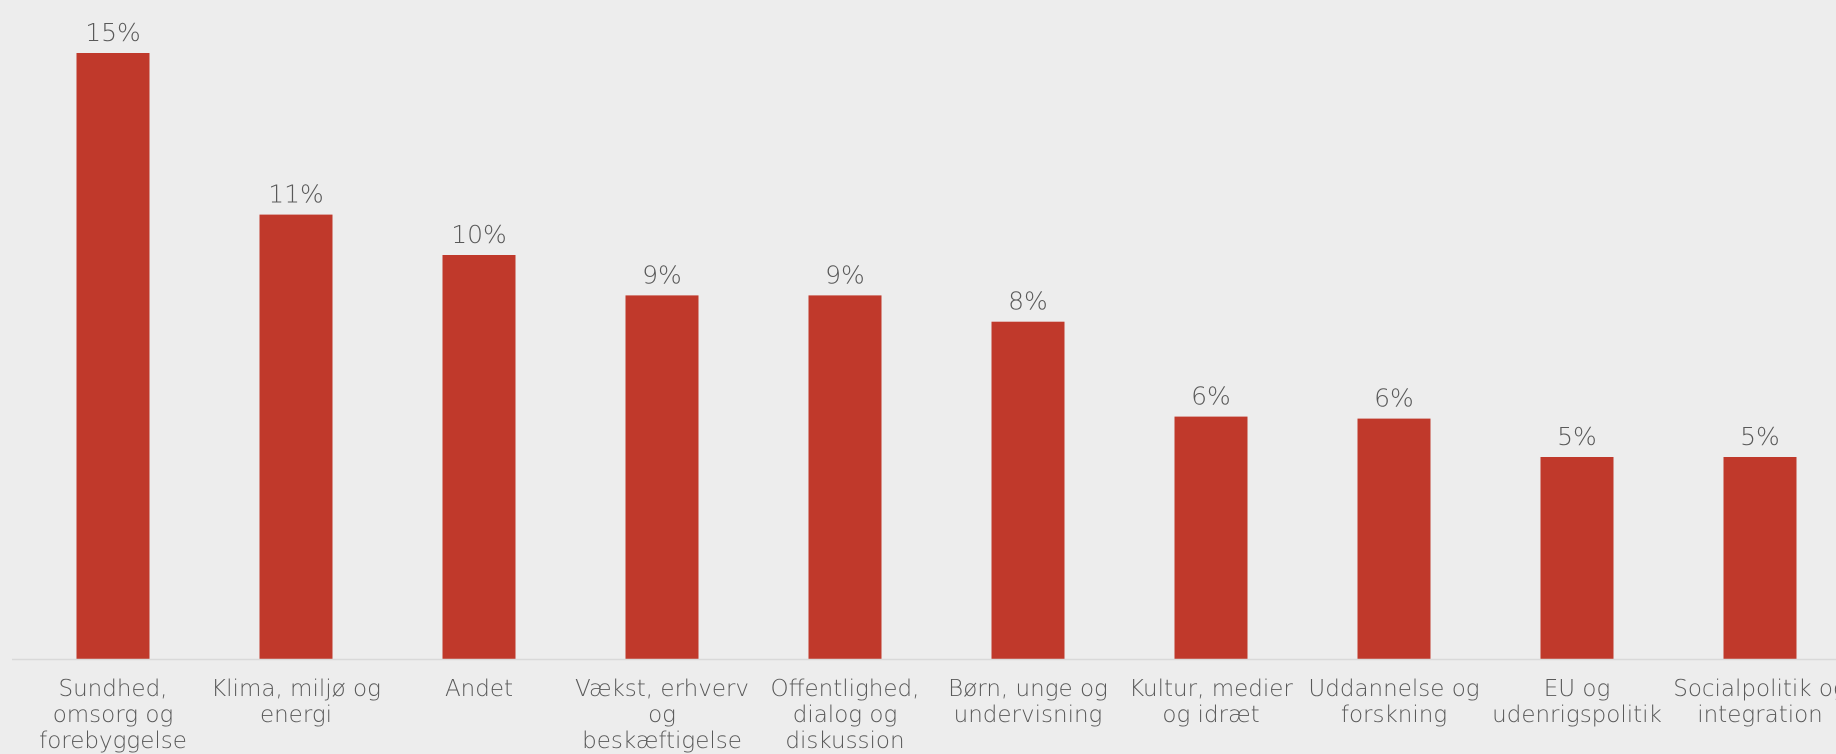  I want to click on category-label-line: Socialpolitik og, so click(1754, 689).